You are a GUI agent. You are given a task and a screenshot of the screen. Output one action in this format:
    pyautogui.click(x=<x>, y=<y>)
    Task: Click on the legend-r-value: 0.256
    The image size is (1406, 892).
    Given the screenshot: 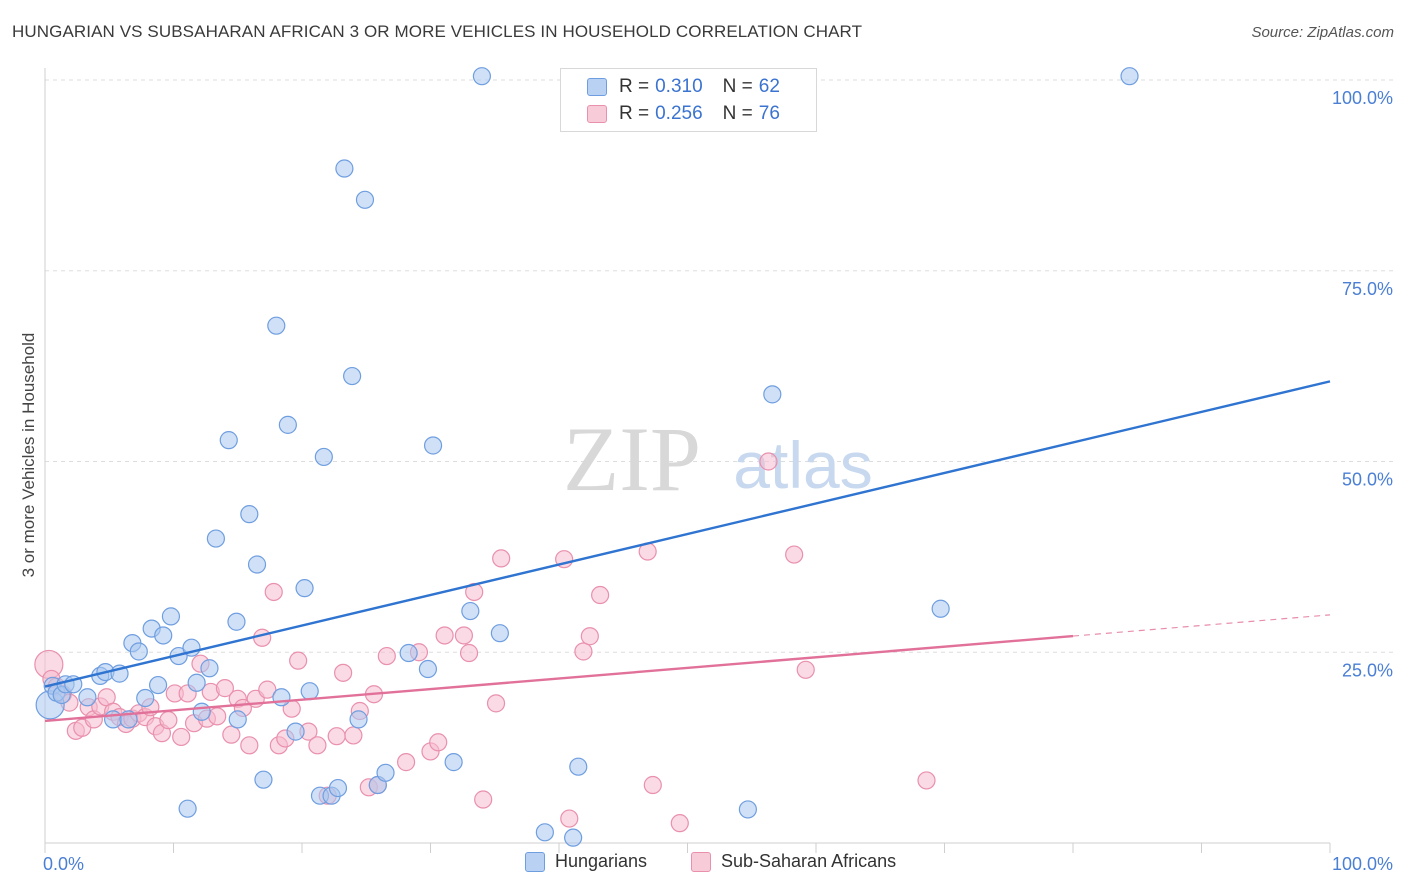 What is the action you would take?
    pyautogui.click(x=679, y=113)
    